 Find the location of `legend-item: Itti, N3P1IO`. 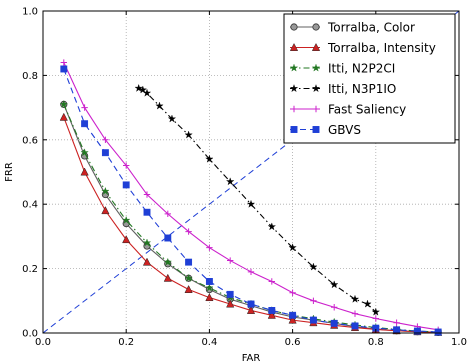

legend-item: Itti, N3P1IO is located at coordinates (342, 89).